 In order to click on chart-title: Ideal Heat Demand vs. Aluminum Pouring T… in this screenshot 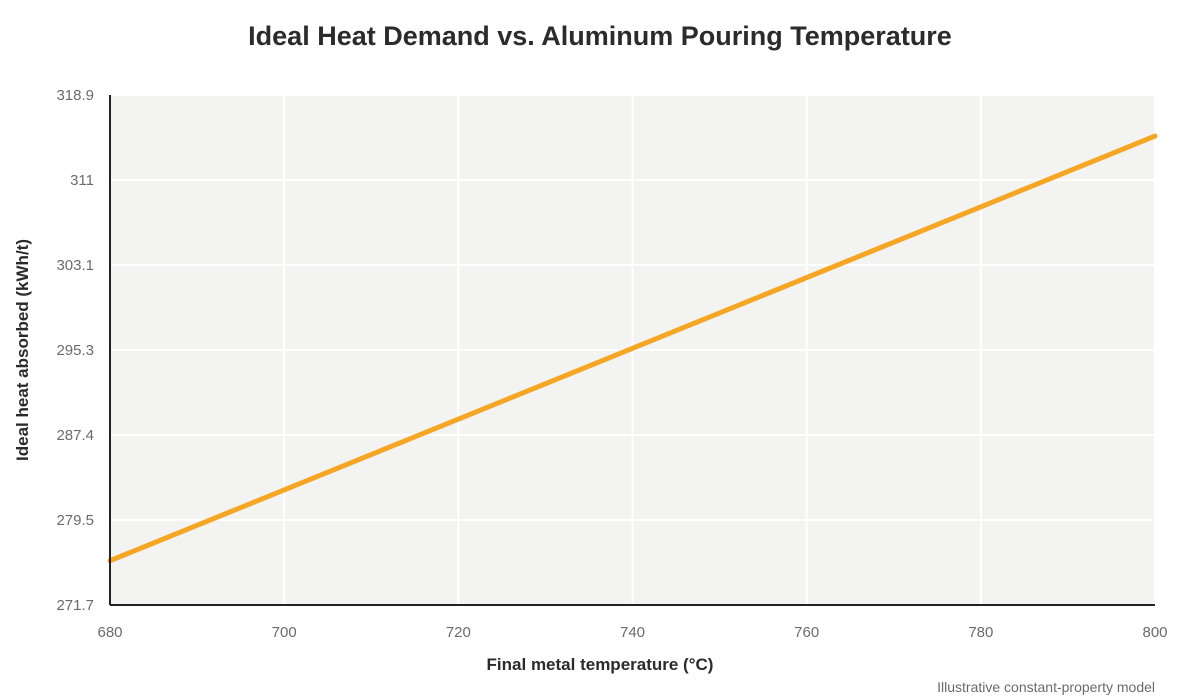, I will do `click(600, 36)`.